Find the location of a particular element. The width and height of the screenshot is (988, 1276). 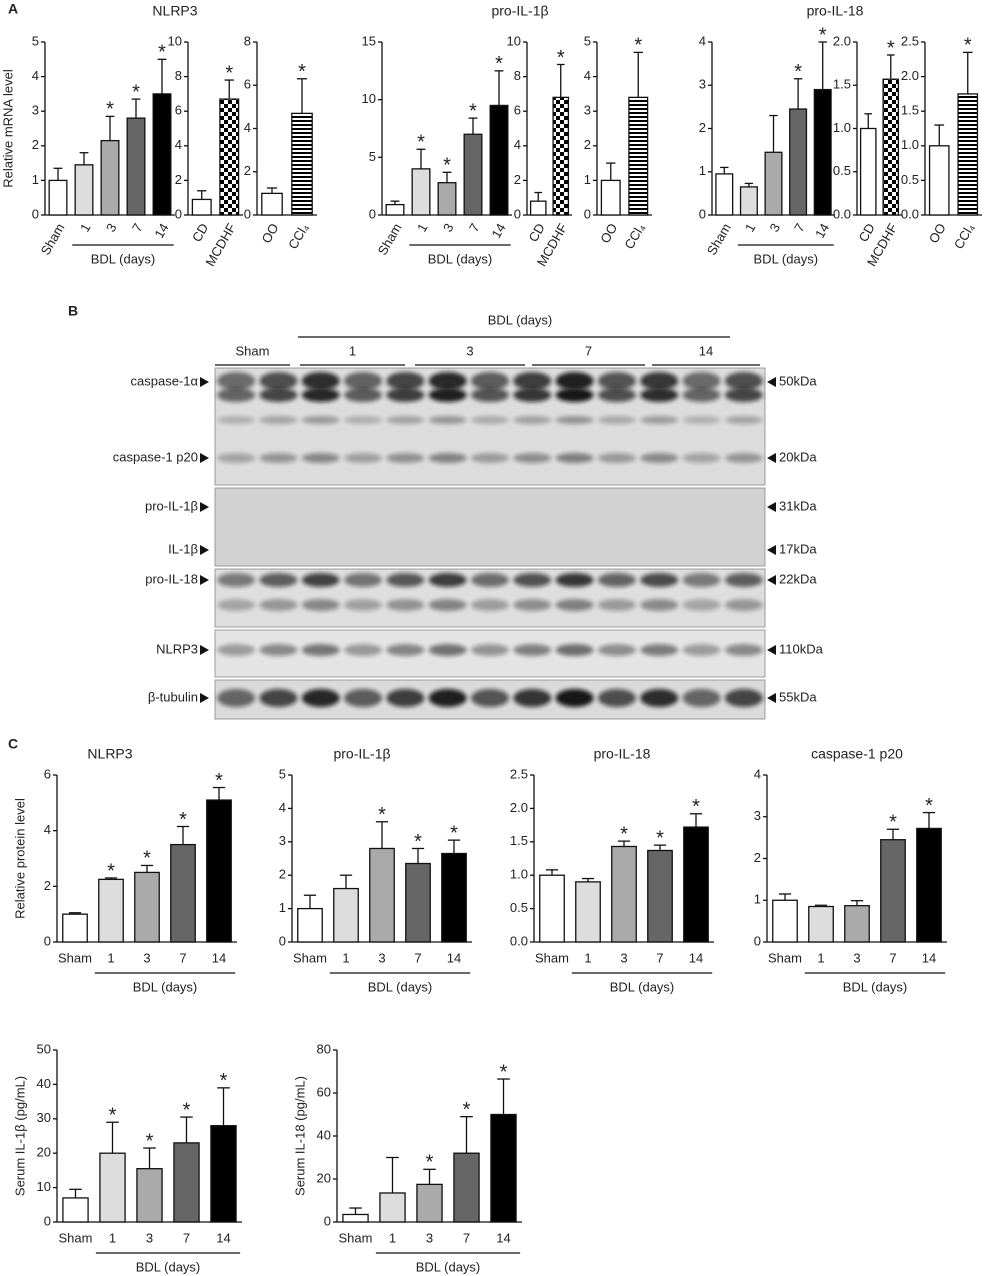

lane-label: 3 is located at coordinates (469, 350).